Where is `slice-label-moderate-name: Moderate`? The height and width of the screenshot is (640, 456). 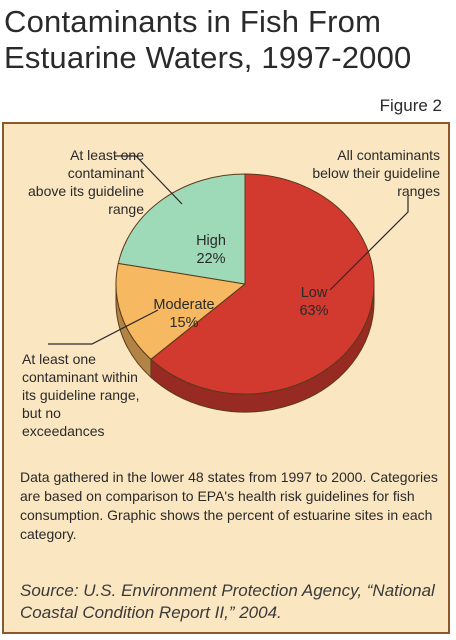 slice-label-moderate-name: Moderate is located at coordinates (184, 305).